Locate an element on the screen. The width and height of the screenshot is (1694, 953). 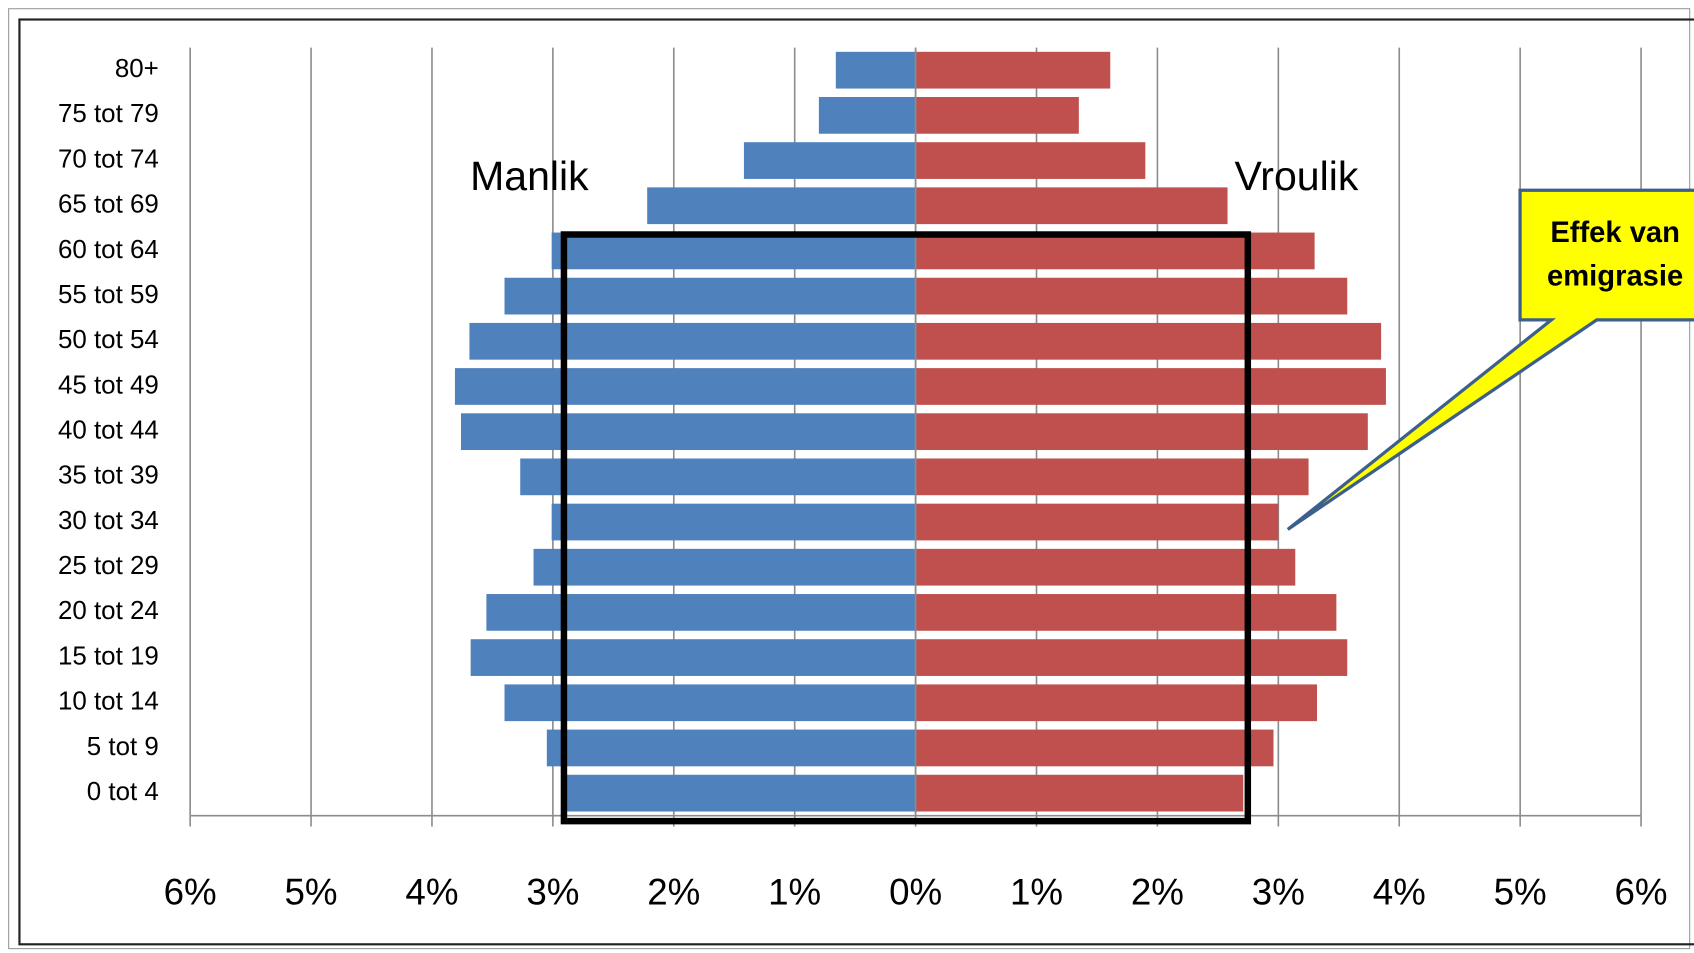
y-tick-label: 70 tot 74 is located at coordinates (108, 159).